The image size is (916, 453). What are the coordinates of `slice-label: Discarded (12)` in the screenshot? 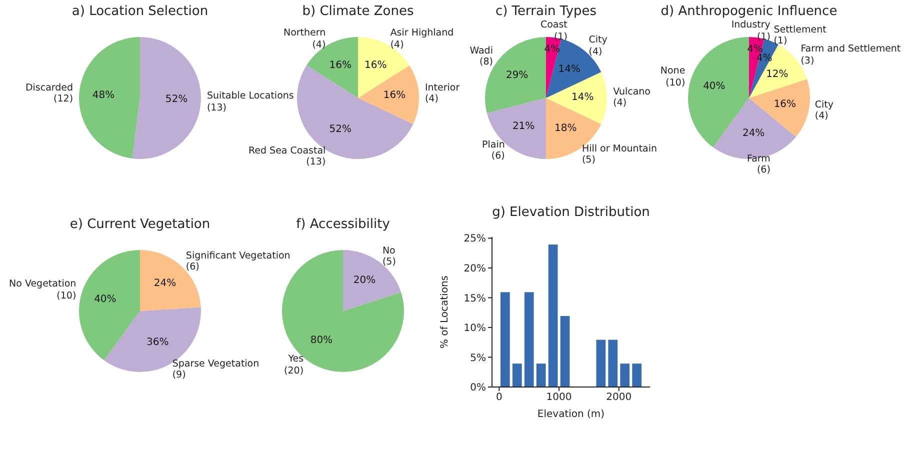 It's located at (49, 94).